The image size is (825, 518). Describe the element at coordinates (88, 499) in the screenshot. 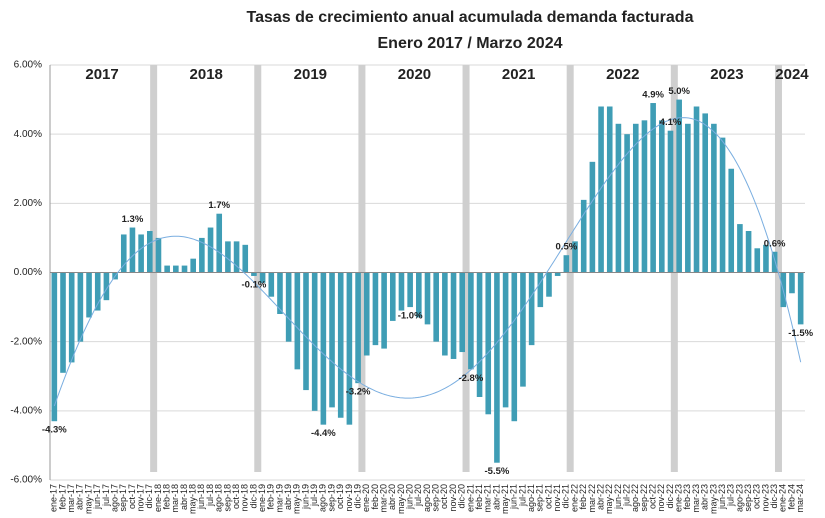

I see `x-tick-label: may-17` at that location.